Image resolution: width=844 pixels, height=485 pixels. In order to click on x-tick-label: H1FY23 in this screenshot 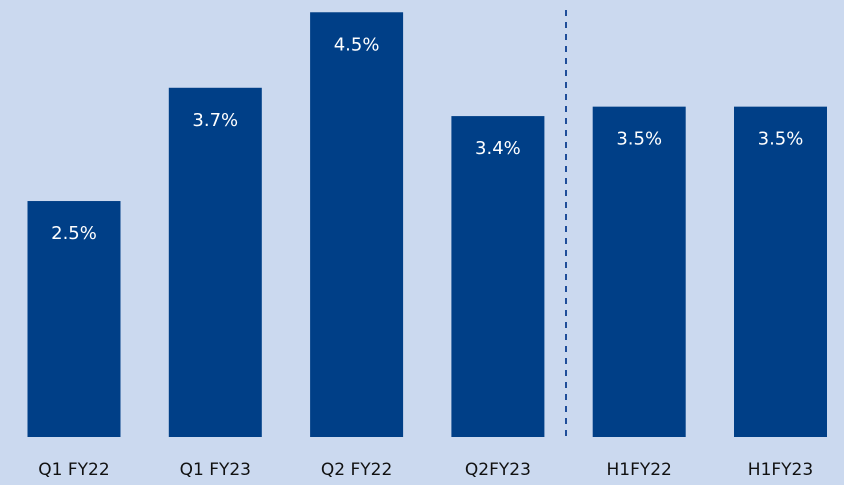, I will do `click(780, 470)`.